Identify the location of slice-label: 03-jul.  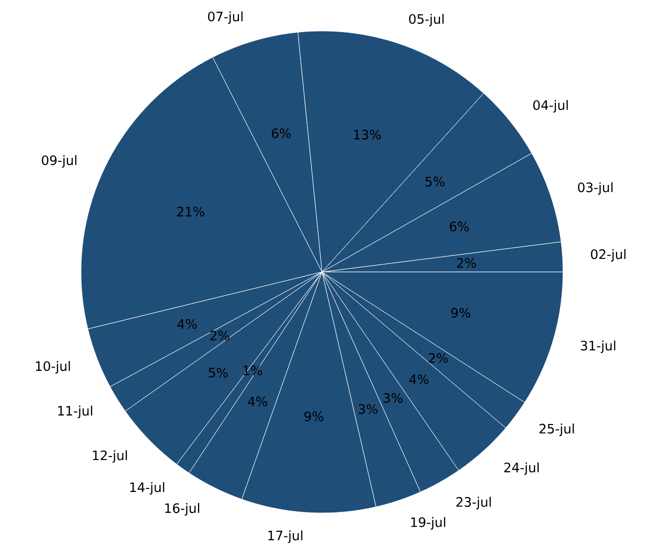
(595, 188).